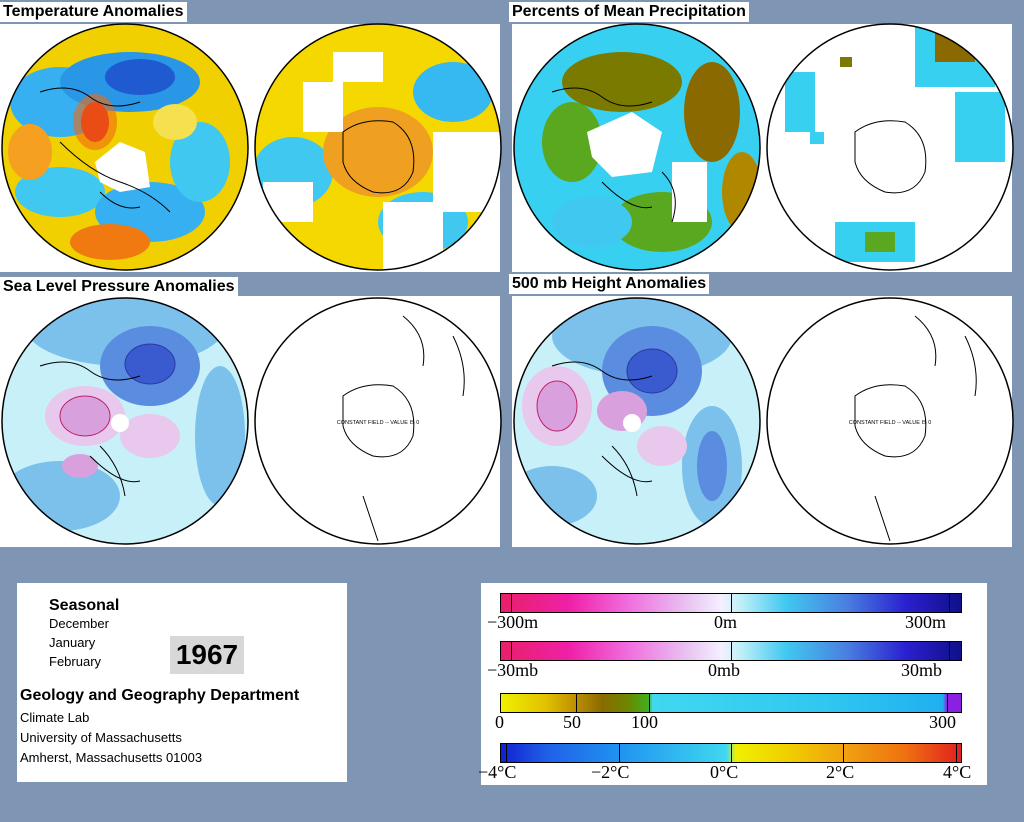 Image resolution: width=1024 pixels, height=822 pixels. Describe the element at coordinates (55, 717) in the screenshot. I see `lab-name: Climate Lab` at that location.